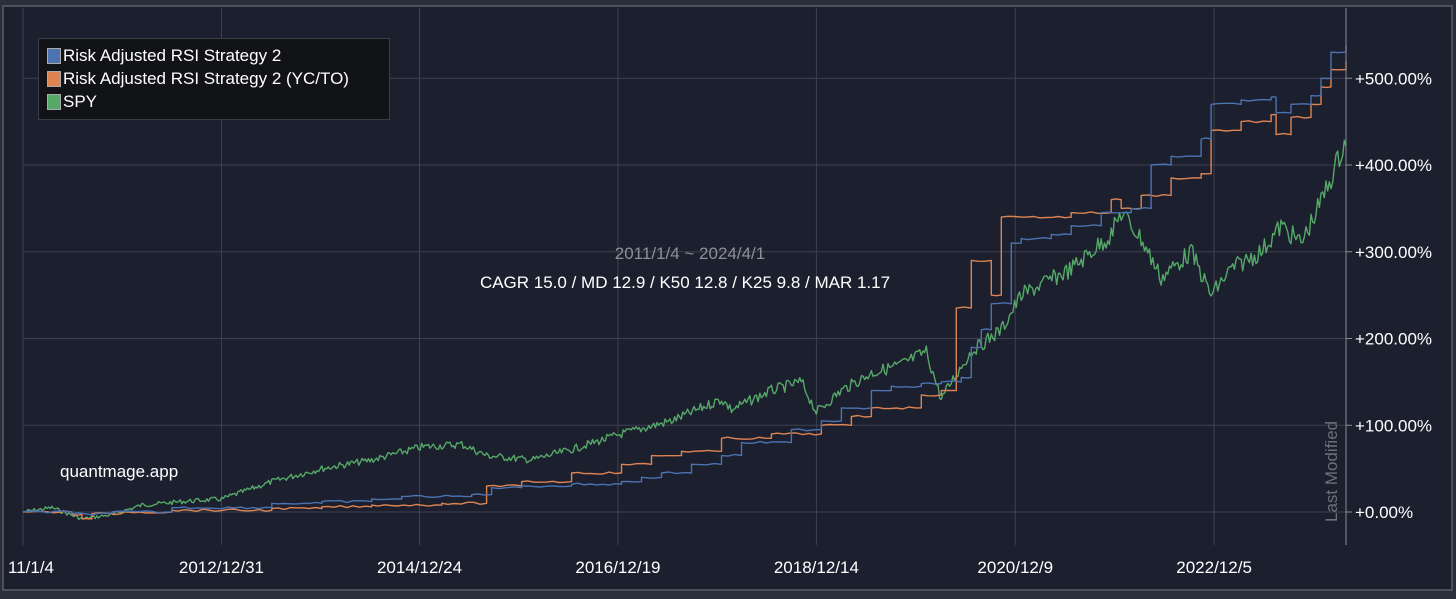 The width and height of the screenshot is (1456, 599). What do you see at coordinates (119, 471) in the screenshot?
I see `watermark-label: quantmage.app` at bounding box center [119, 471].